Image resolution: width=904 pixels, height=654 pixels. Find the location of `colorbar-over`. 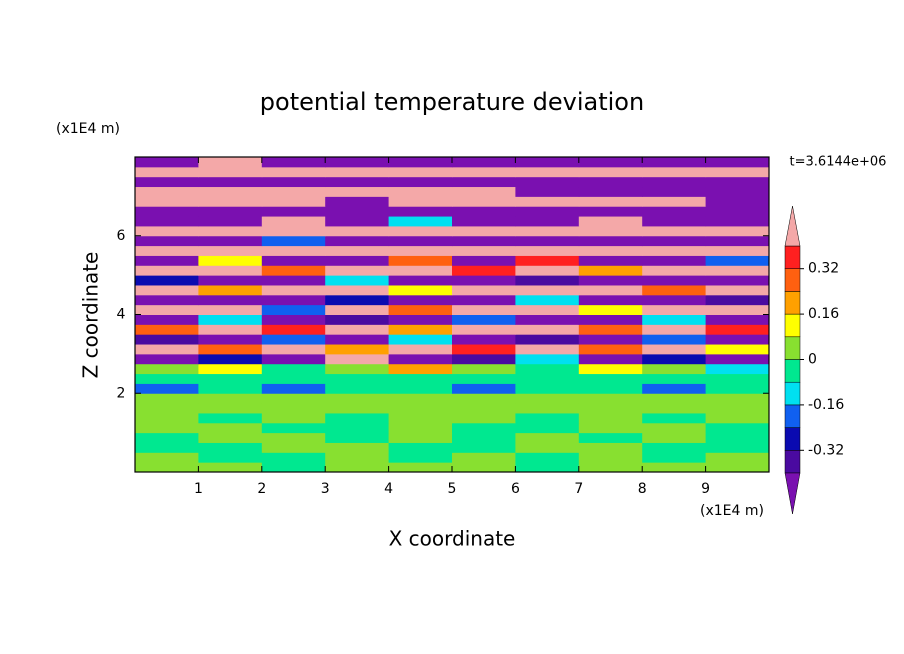

colorbar-over is located at coordinates (792, 226).